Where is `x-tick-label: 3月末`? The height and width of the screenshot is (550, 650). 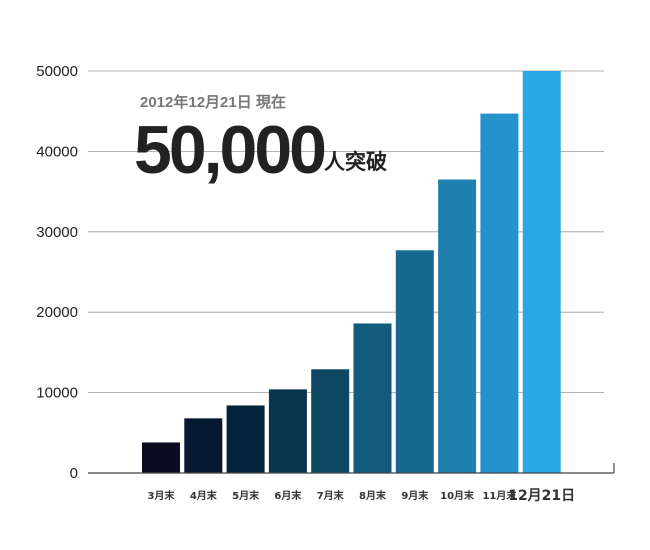
x-tick-label: 3月末 is located at coordinates (162, 495).